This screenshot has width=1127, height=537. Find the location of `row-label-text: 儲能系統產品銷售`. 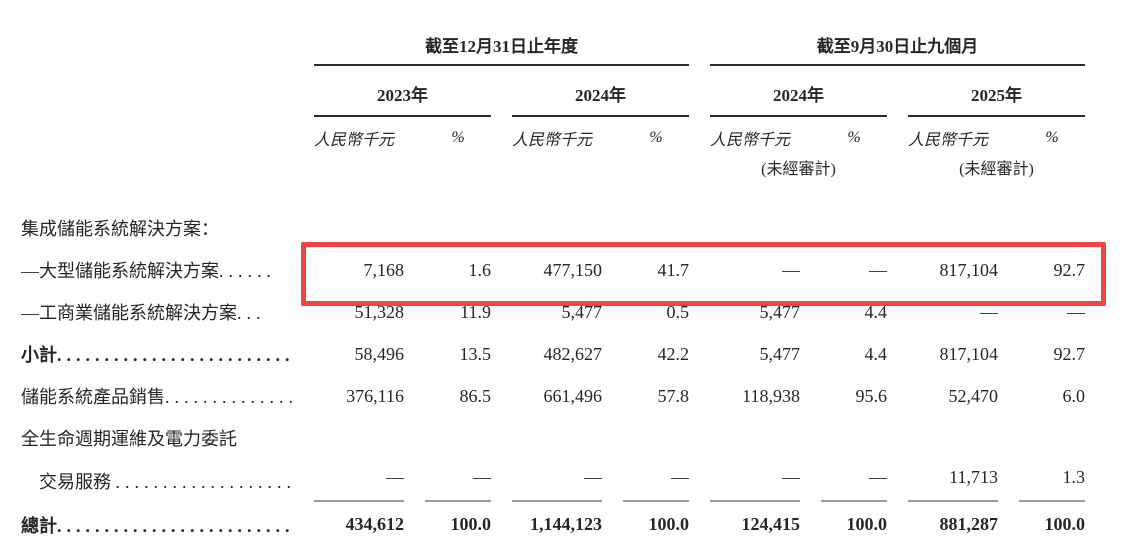

row-label-text: 儲能系統產品銷售 is located at coordinates (93, 397).